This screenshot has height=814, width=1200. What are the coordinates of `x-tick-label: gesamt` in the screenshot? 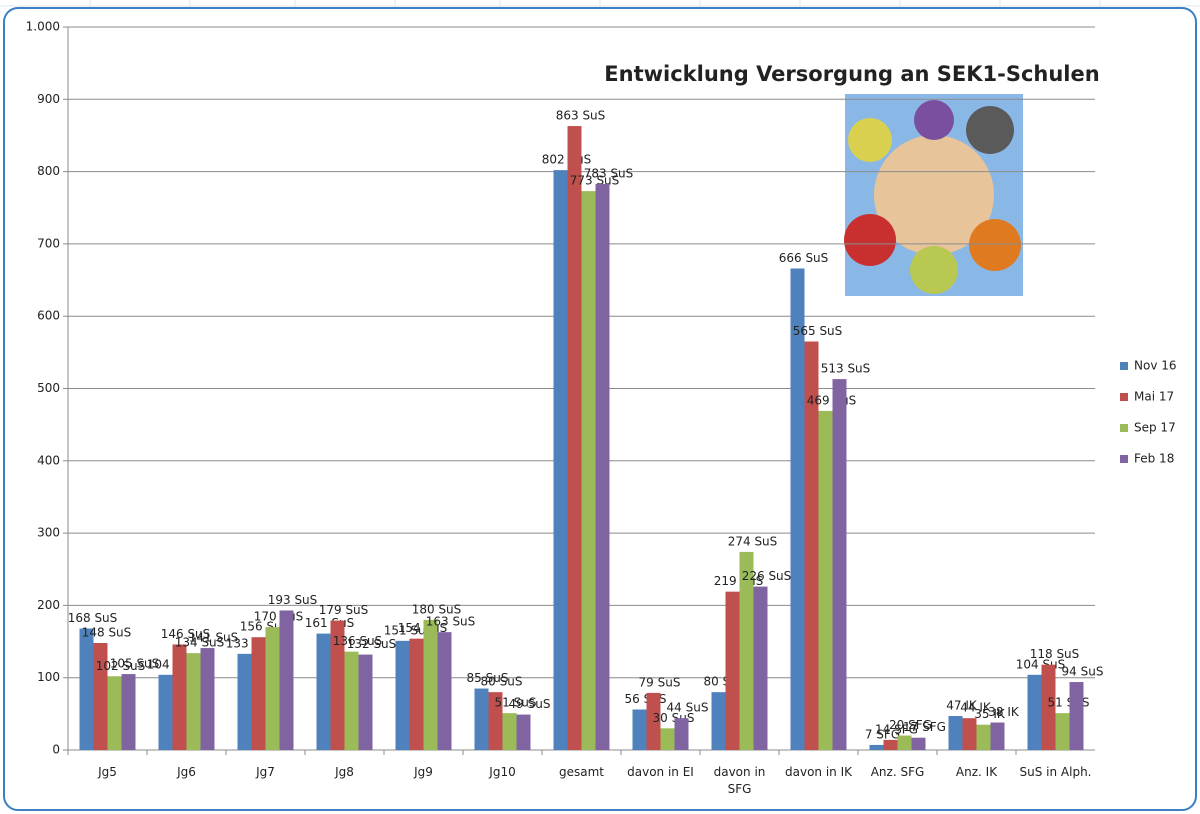 It's located at (581, 772).